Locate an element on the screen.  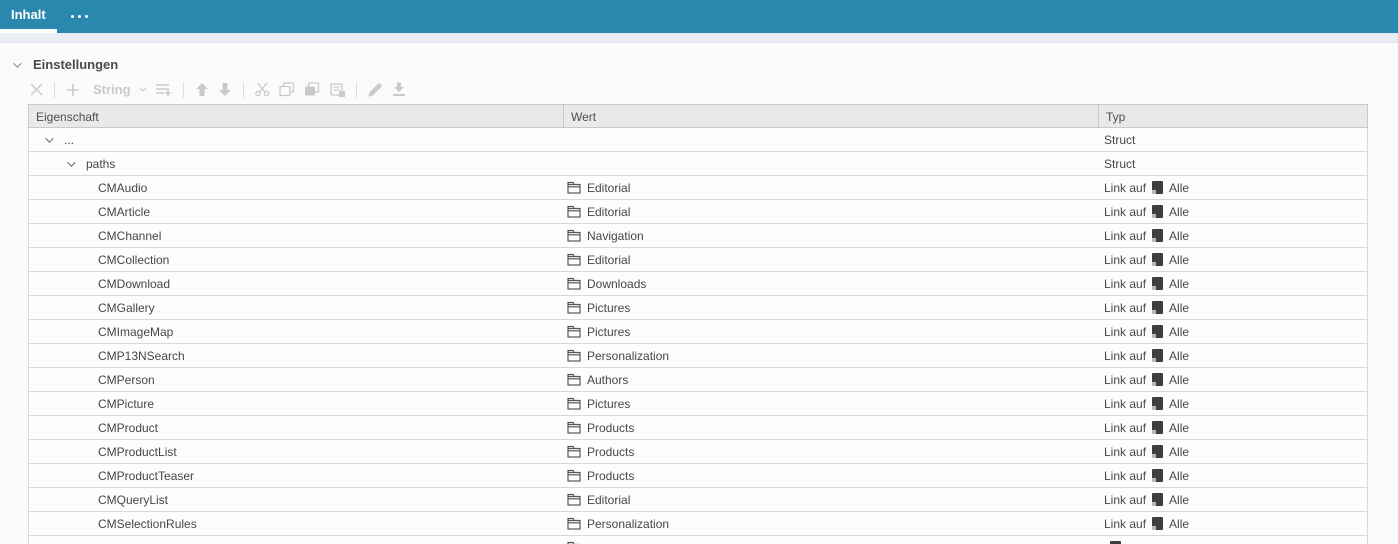
edit-icon is located at coordinates (375, 89).